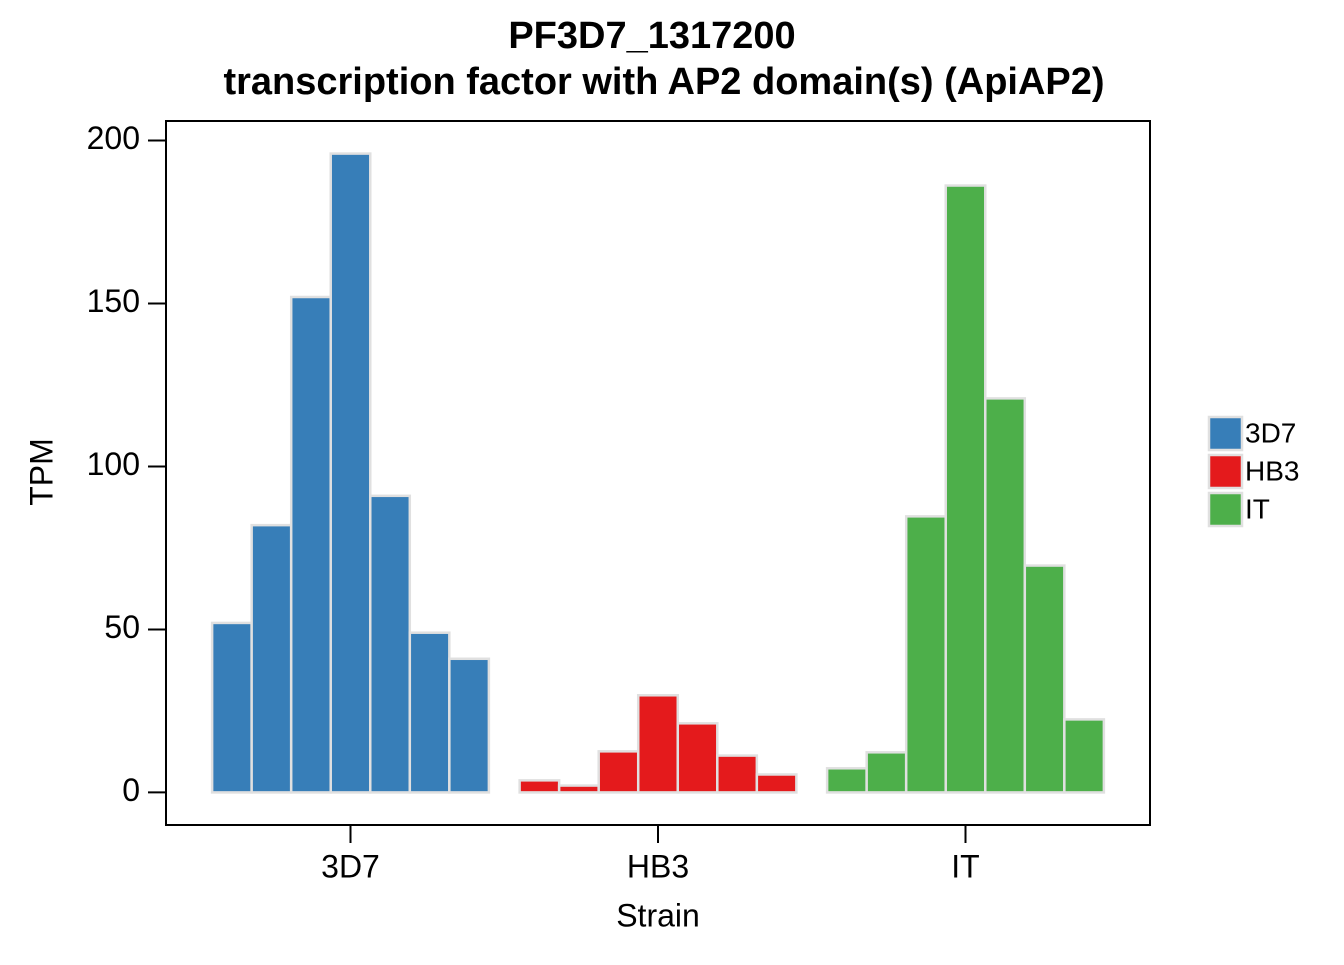 The height and width of the screenshot is (965, 1344). Describe the element at coordinates (1272, 470) in the screenshot. I see `legend-label: HB3` at that location.